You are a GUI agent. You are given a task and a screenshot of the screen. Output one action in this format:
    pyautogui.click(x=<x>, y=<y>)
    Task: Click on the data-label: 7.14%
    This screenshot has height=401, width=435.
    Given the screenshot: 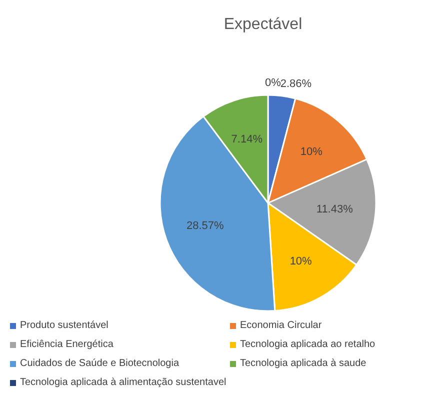 What is the action you would take?
    pyautogui.click(x=247, y=139)
    